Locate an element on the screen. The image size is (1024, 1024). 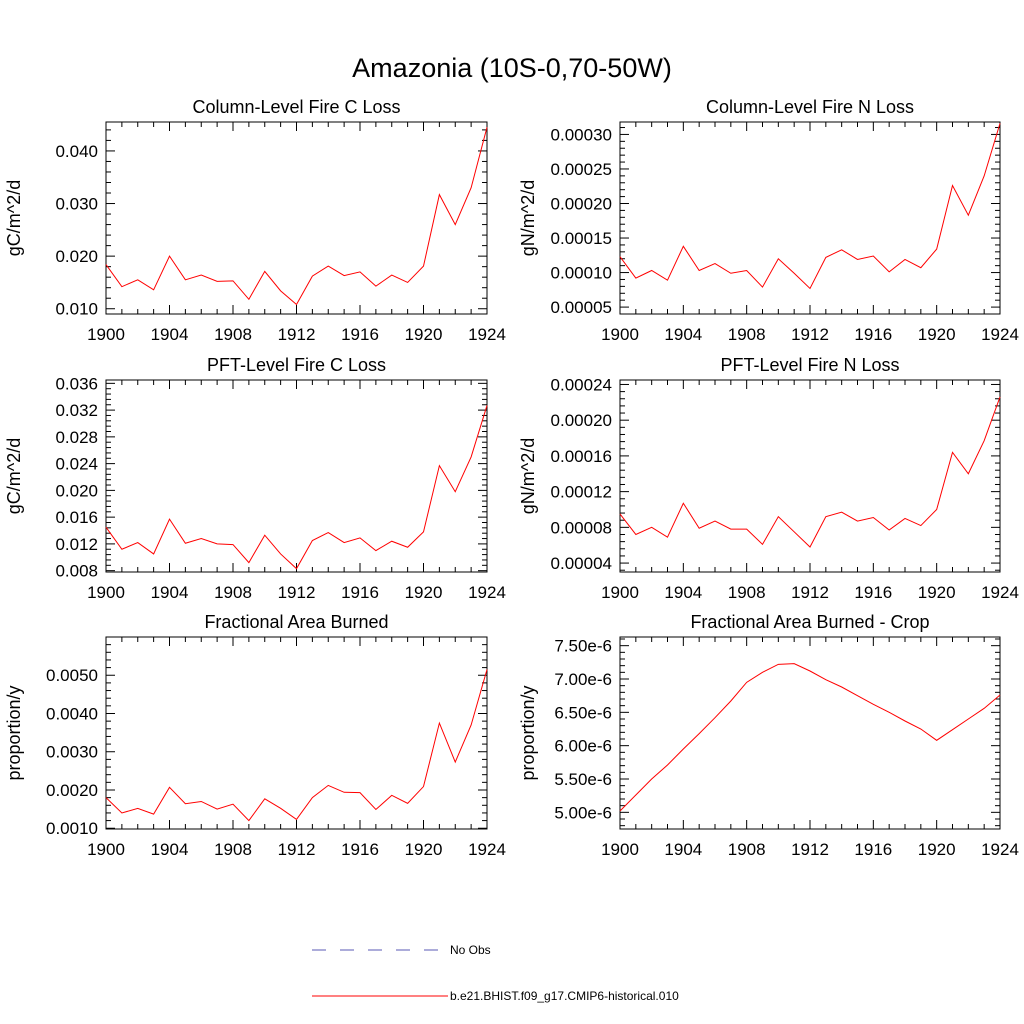
legend-label-model: b.e21.BHIST.f09_g17.CMIP6-historical.010 is located at coordinates (564, 996).